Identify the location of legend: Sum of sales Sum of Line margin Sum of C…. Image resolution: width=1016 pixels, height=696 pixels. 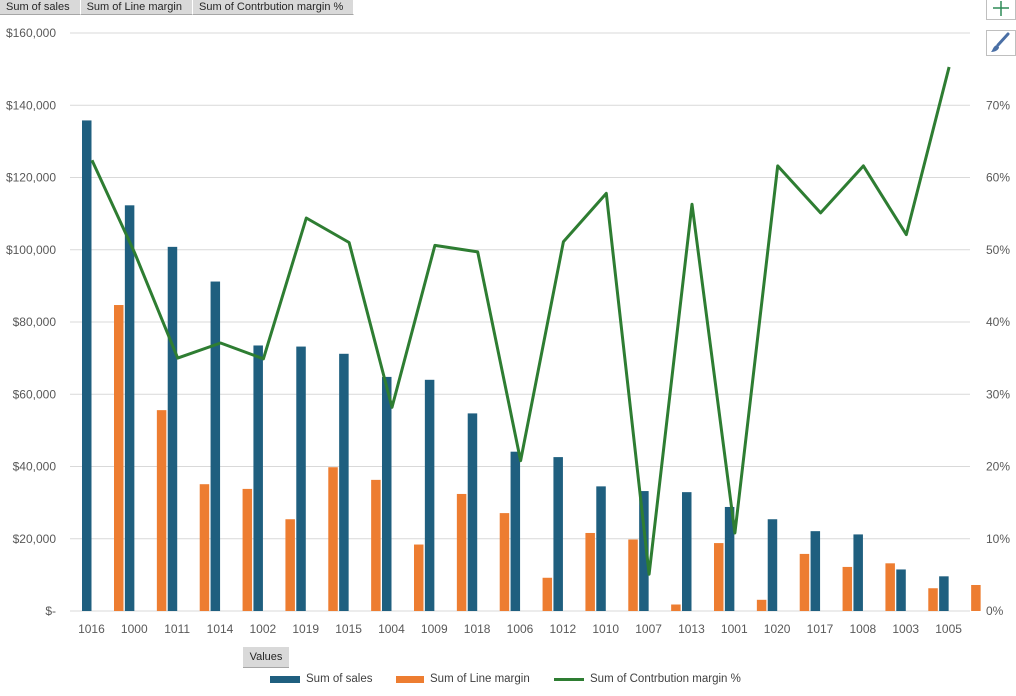
(508, 681).